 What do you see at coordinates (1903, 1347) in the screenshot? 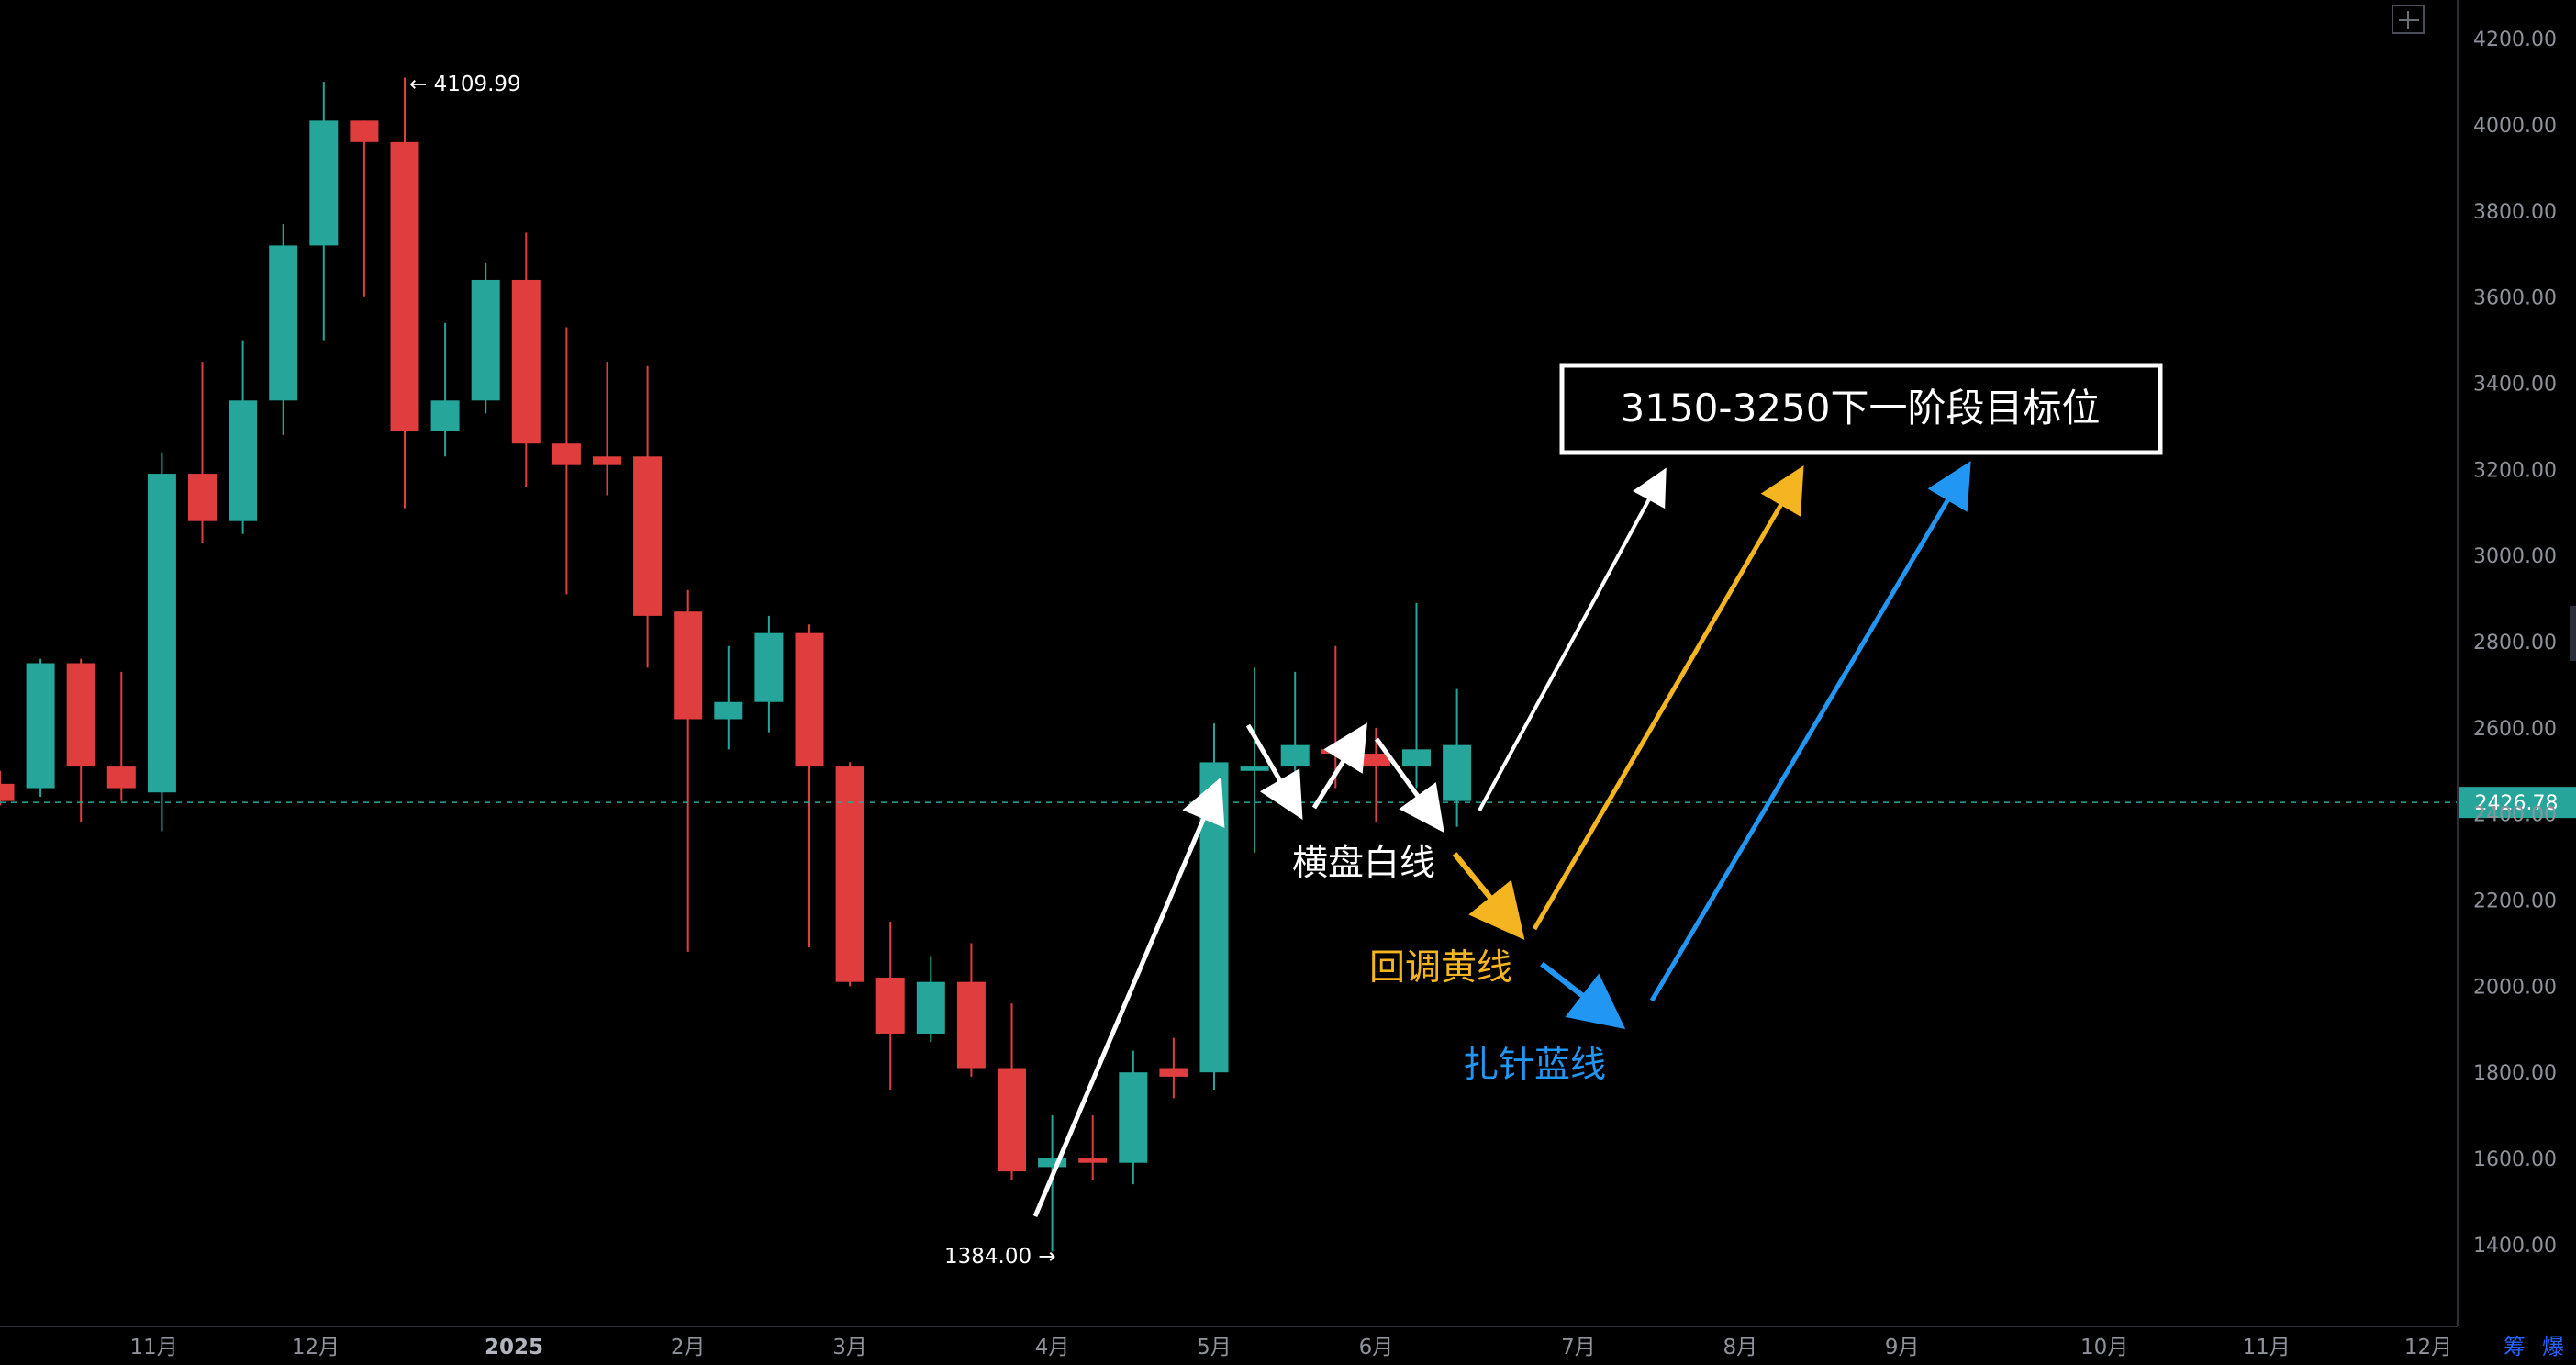
I see `time-tick-label: 9月` at bounding box center [1903, 1347].